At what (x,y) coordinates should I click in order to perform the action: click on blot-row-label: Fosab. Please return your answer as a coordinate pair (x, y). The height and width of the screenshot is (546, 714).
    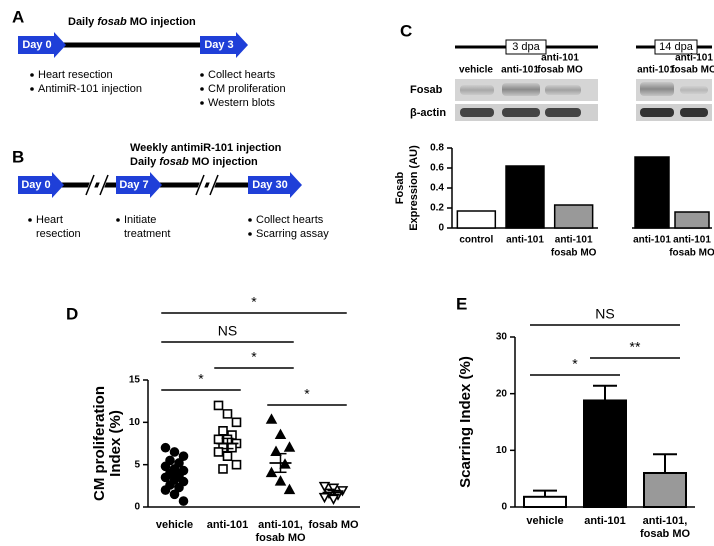
    Looking at the image, I should click on (426, 90).